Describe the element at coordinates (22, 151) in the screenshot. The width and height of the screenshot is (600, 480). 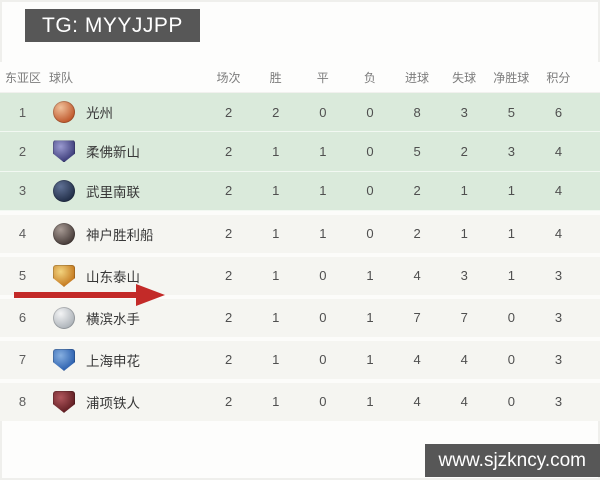
I see `rank-cell: 2` at that location.